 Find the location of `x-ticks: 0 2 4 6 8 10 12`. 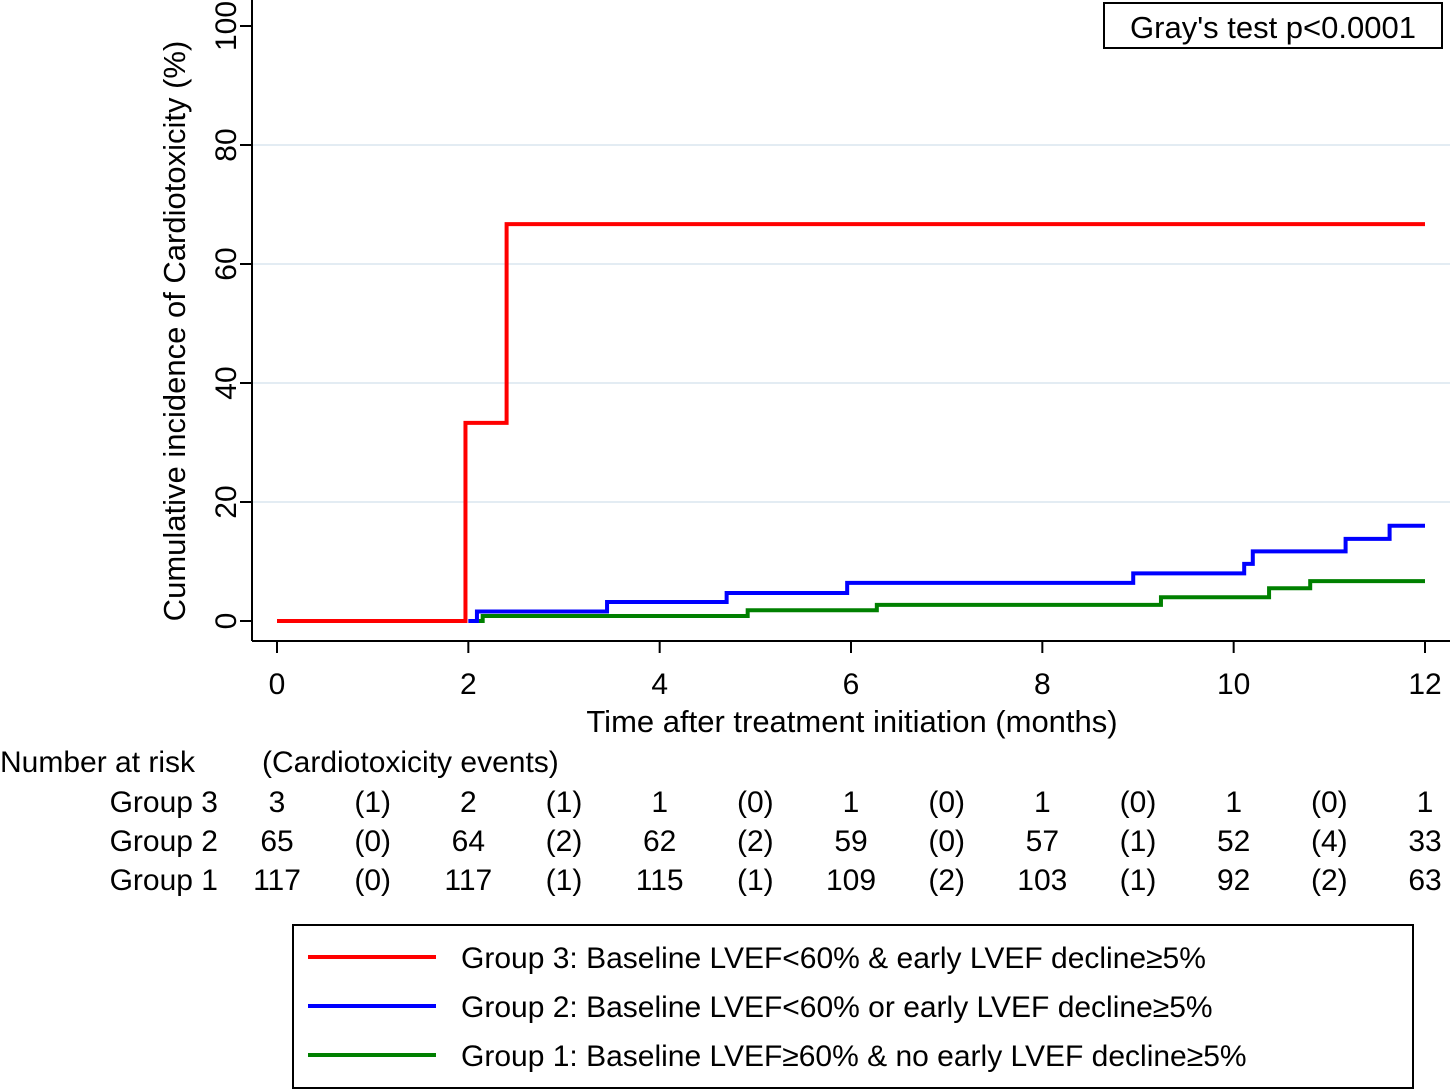

x-ticks: 0 2 4 6 8 10 12 is located at coordinates (855, 671).